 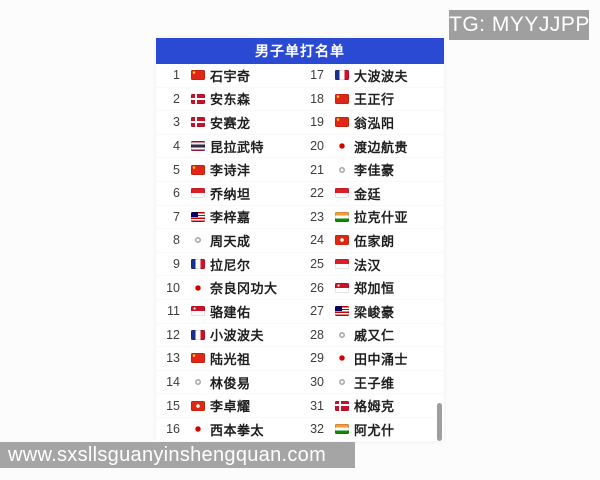 I want to click on player-name: 拉克什亚, so click(x=381, y=218).